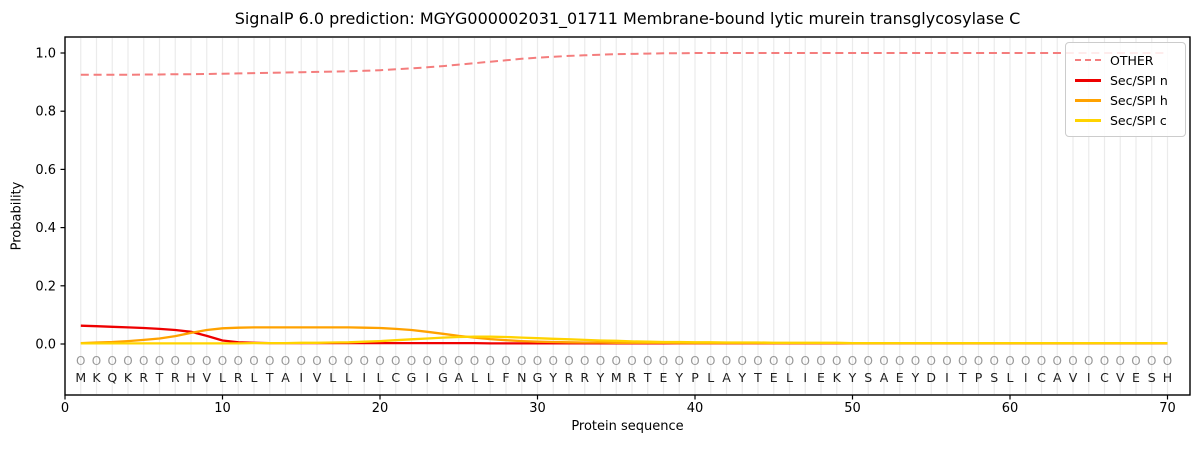 Image resolution: width=1200 pixels, height=450 pixels. What do you see at coordinates (1125, 89) in the screenshot?
I see `legend-box: OTHER Sec/SPI n Sec/SPI h Sec/SPI c` at bounding box center [1125, 89].